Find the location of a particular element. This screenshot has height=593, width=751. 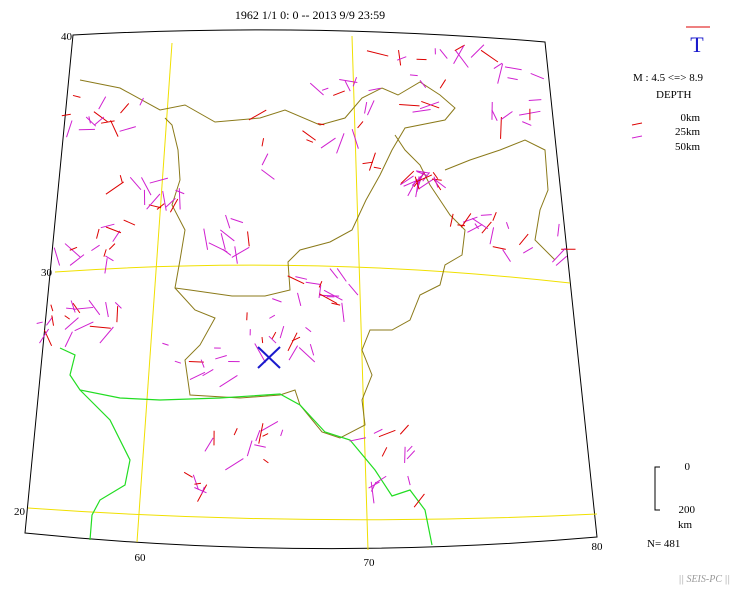

title: 1962 1/1 0: 0 -- 2013 9/9 23:59 is located at coordinates (310, 15).